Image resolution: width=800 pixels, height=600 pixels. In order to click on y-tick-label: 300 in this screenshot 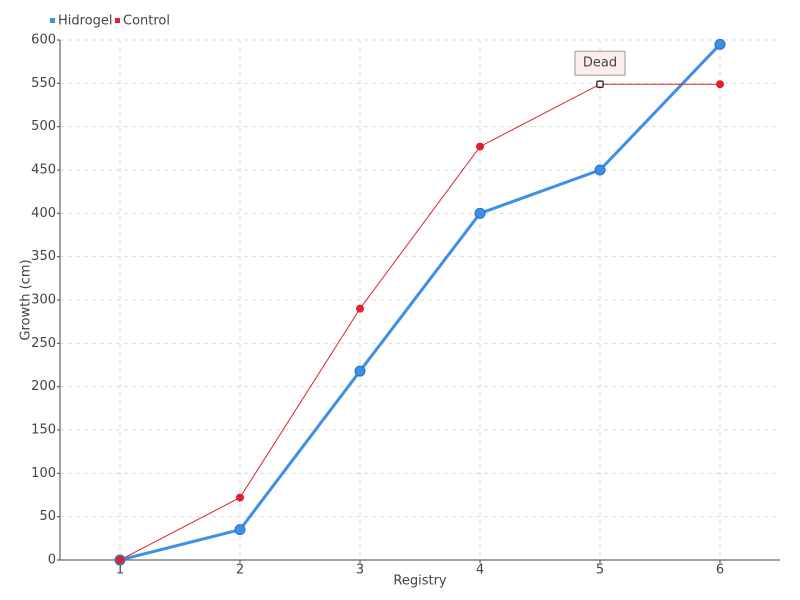, I will do `click(43, 300)`.